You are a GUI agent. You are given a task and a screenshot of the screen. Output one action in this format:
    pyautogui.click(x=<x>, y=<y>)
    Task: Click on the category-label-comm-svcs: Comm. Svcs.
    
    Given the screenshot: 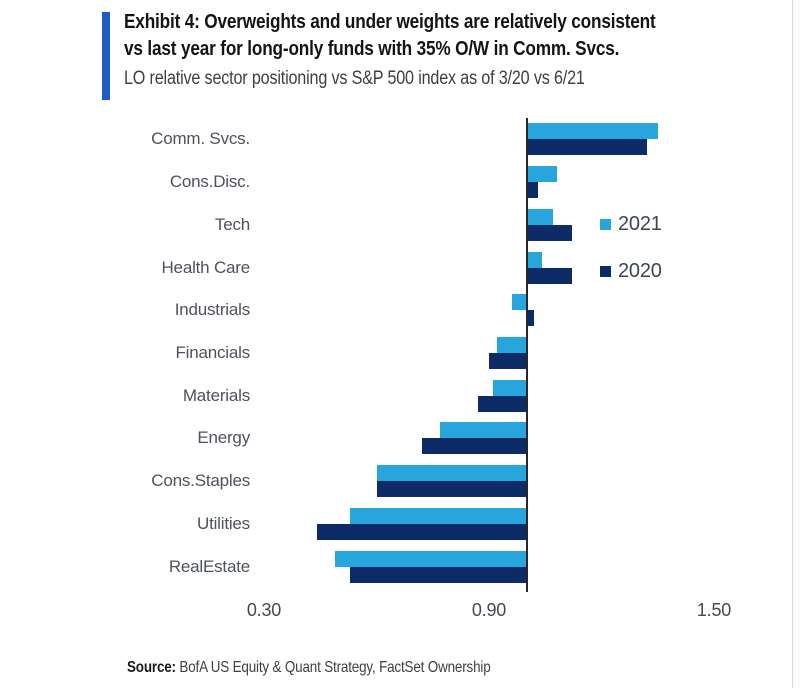 What is the action you would take?
    pyautogui.click(x=200, y=139)
    